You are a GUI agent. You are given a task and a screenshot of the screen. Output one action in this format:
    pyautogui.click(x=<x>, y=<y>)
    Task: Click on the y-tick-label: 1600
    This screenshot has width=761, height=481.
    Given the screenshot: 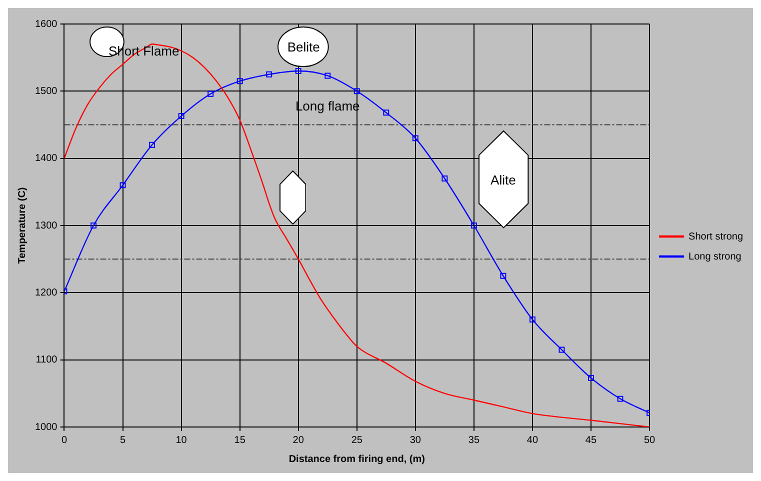 What is the action you would take?
    pyautogui.click(x=46, y=24)
    